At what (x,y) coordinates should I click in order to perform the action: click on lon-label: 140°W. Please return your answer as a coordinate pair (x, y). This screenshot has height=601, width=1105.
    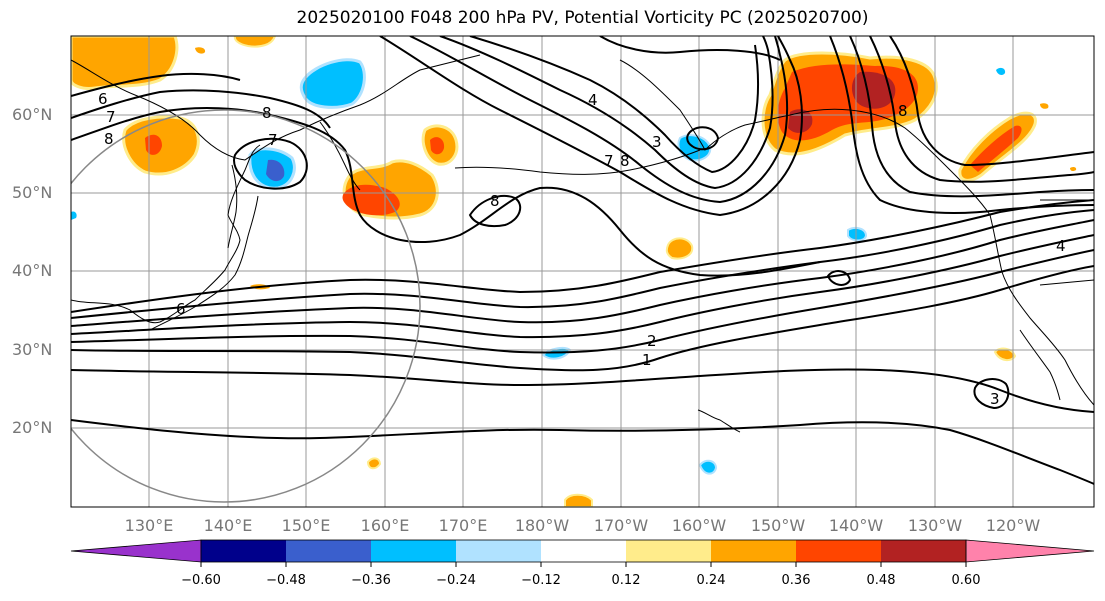
    Looking at the image, I should click on (856, 525).